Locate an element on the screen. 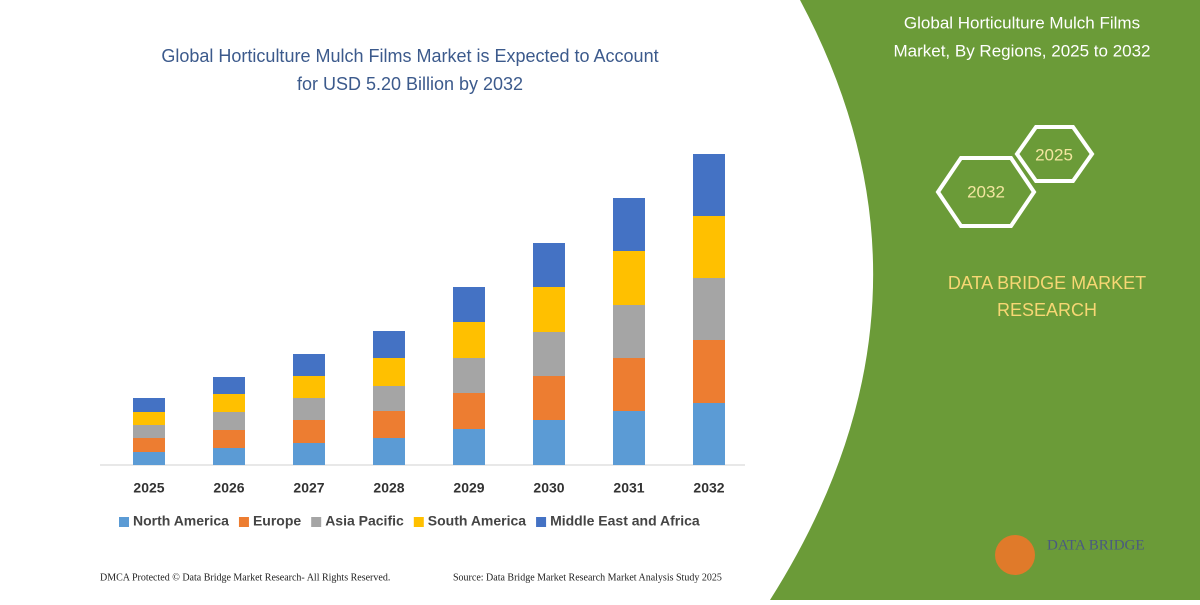 This screenshot has height=605, width=1200. legend-label: North America is located at coordinates (181, 521).